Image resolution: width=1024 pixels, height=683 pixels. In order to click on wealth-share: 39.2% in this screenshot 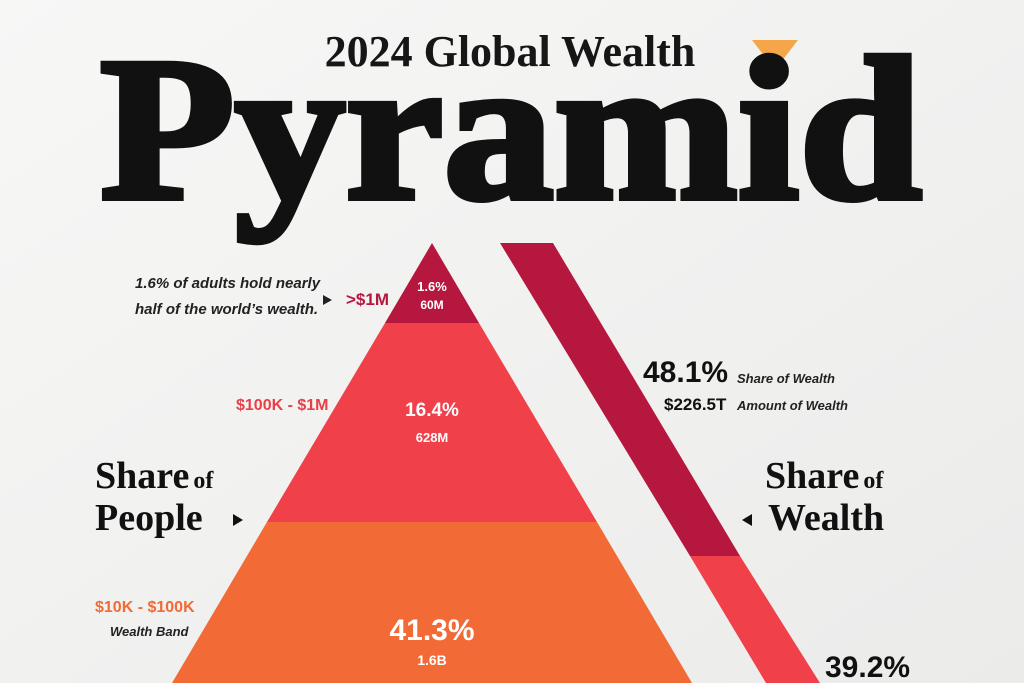, I will do `click(867, 667)`.